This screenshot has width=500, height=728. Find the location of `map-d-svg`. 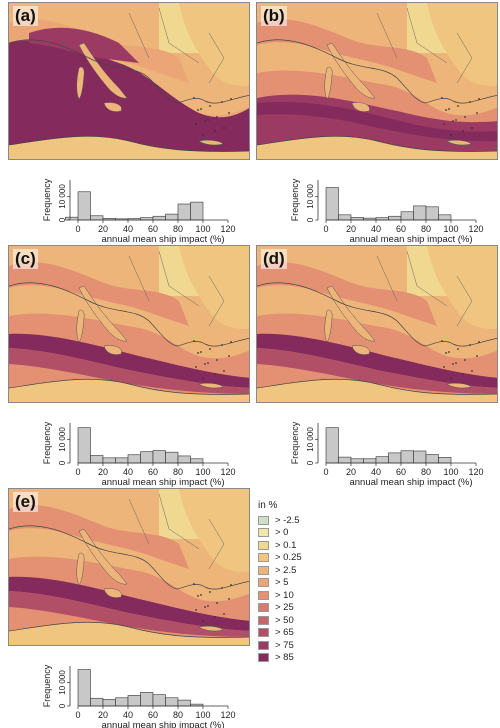

map-d-svg is located at coordinates (377, 324).